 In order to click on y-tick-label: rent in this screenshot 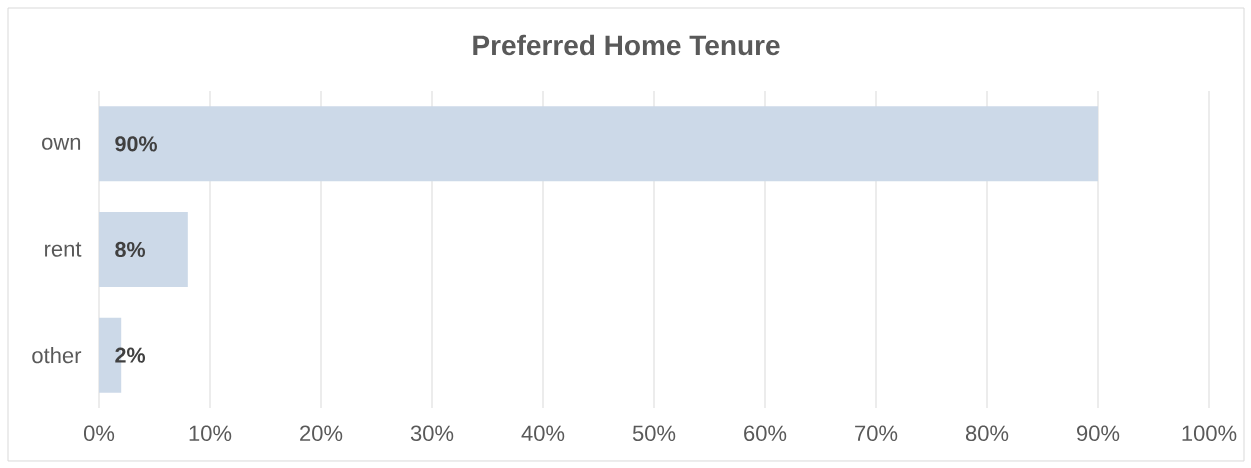, I will do `click(63, 249)`.